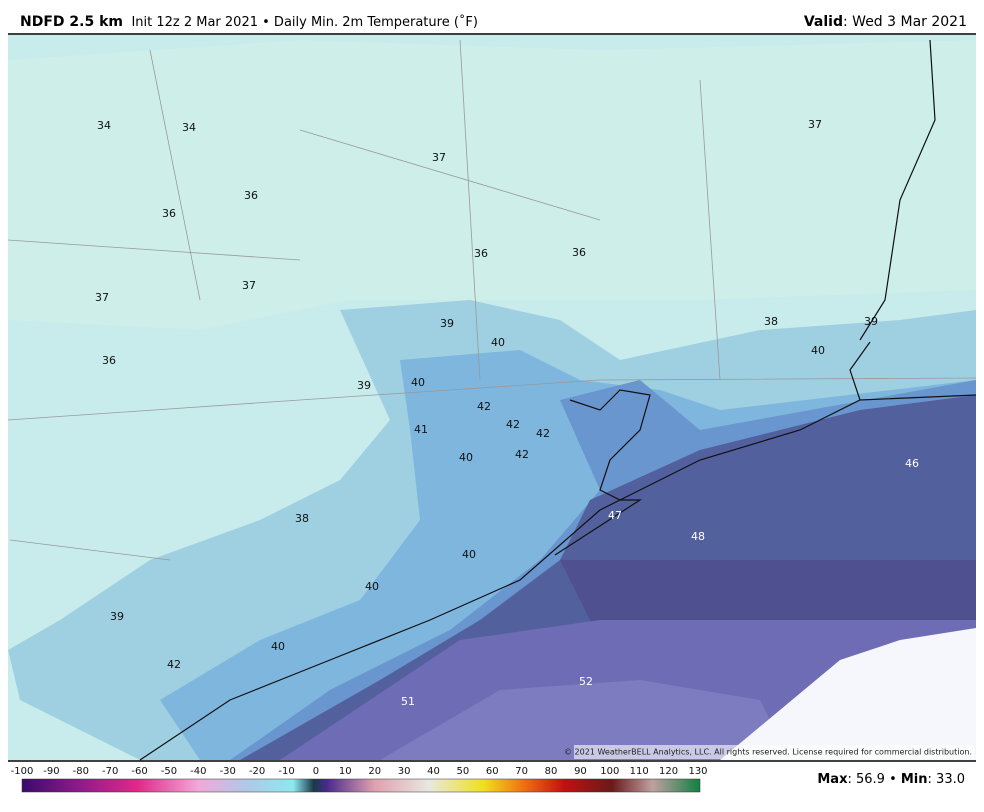  What do you see at coordinates (823, 22) in the screenshot?
I see `valid-label: Valid` at bounding box center [823, 22].